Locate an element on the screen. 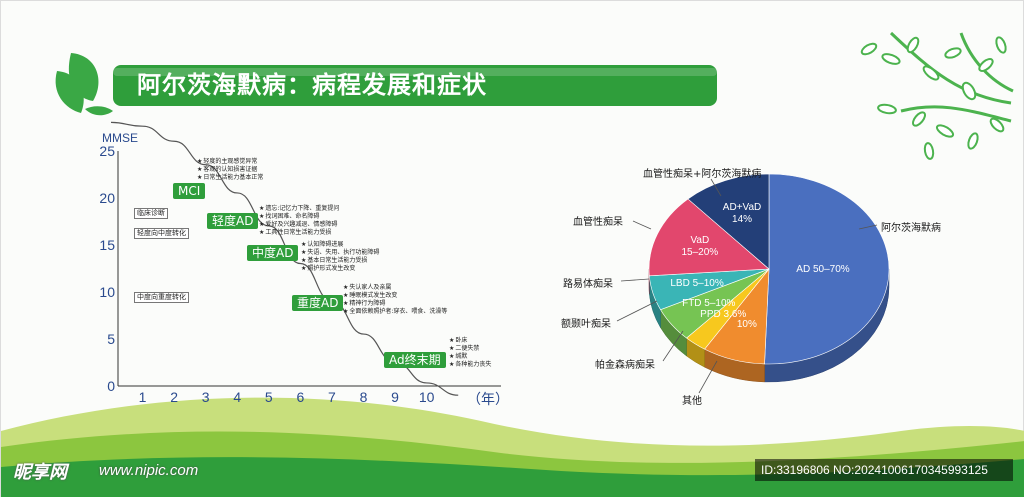 The width and height of the screenshot is (1024, 497). note-item: 失认家人及亲属 is located at coordinates (395, 288).